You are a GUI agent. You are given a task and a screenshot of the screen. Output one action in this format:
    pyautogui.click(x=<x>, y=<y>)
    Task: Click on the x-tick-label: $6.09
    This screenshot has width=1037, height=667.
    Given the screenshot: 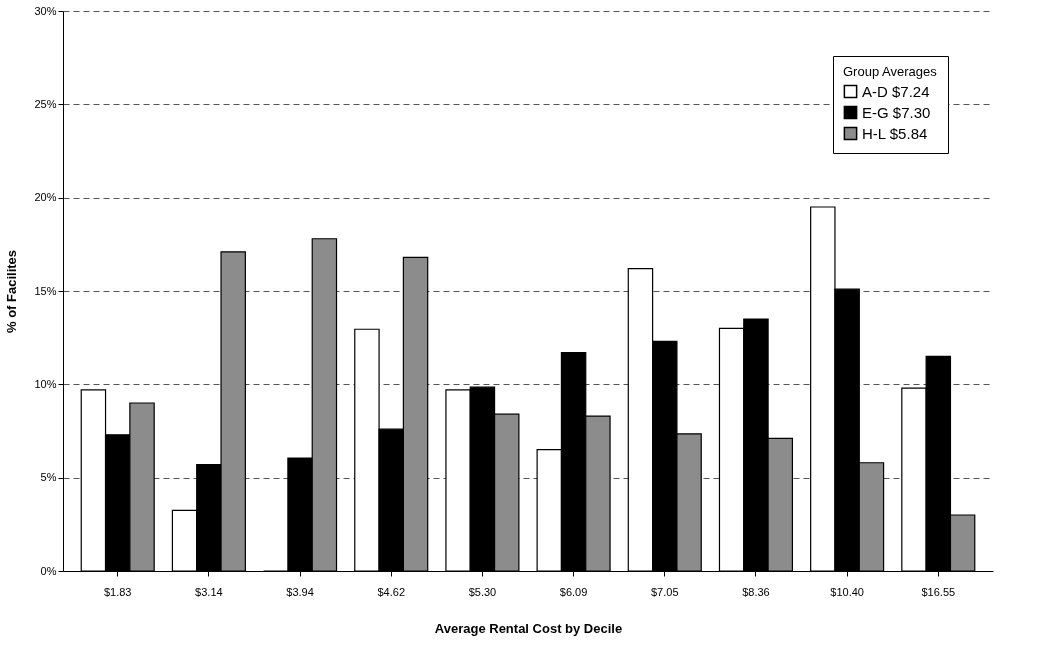 What is the action you would take?
    pyautogui.click(x=573, y=591)
    